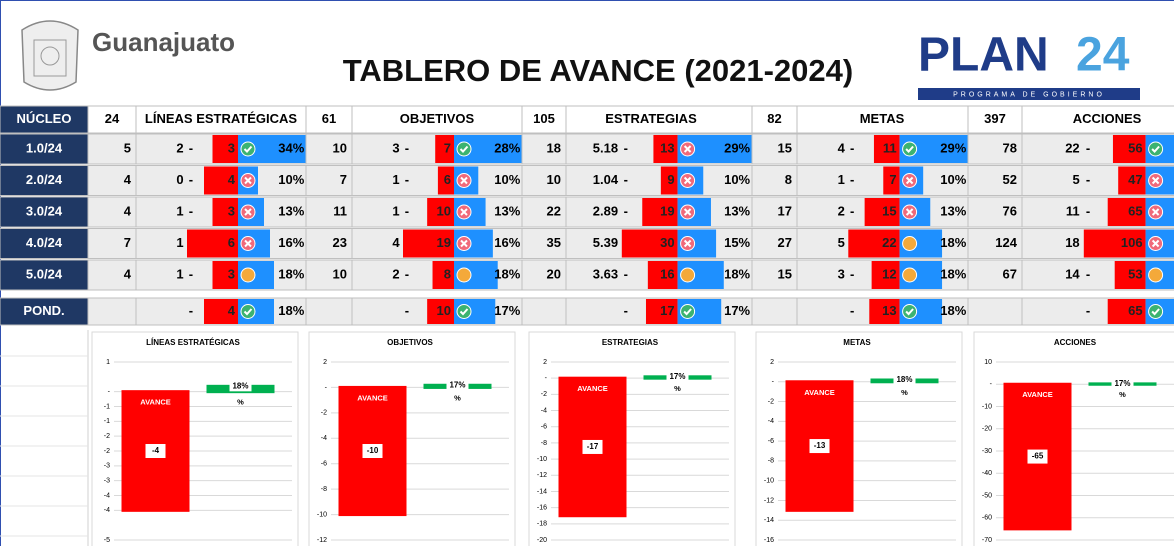 The width and height of the screenshot is (1174, 546). Describe the element at coordinates (340, 242) in the screenshot. I see `total-value: 23` at that location.